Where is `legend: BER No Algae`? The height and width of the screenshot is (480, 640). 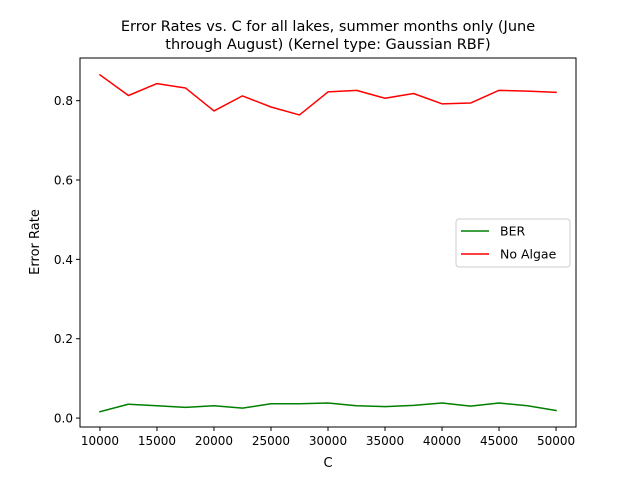
legend: BER No Algae is located at coordinates (513, 243).